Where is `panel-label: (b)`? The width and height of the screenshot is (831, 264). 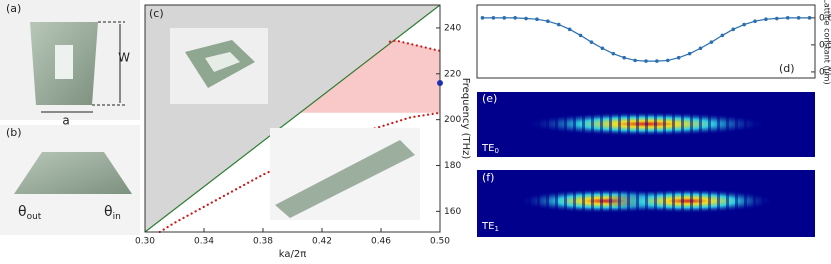 panel-label: (b) is located at coordinates (14, 132).